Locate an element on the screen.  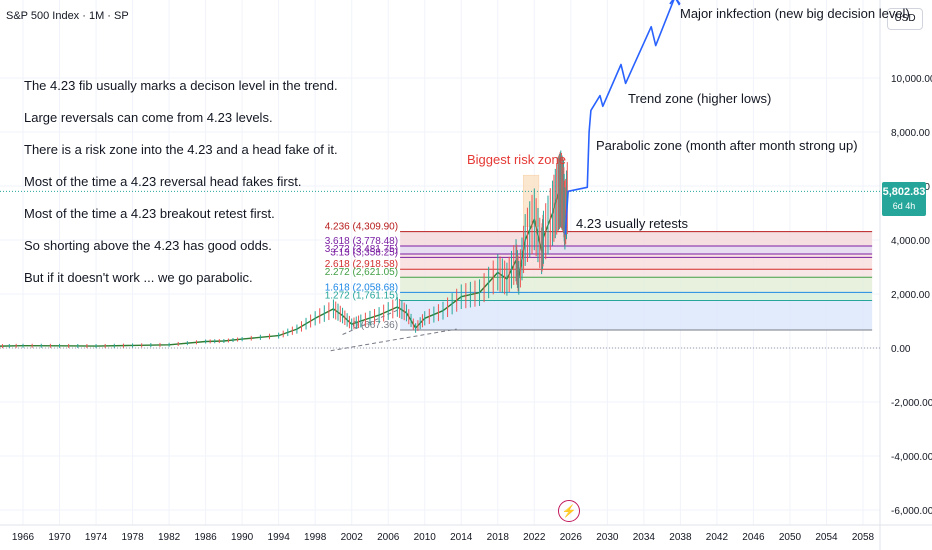
y-tick-label: -6,000.00 is located at coordinates (911, 511).